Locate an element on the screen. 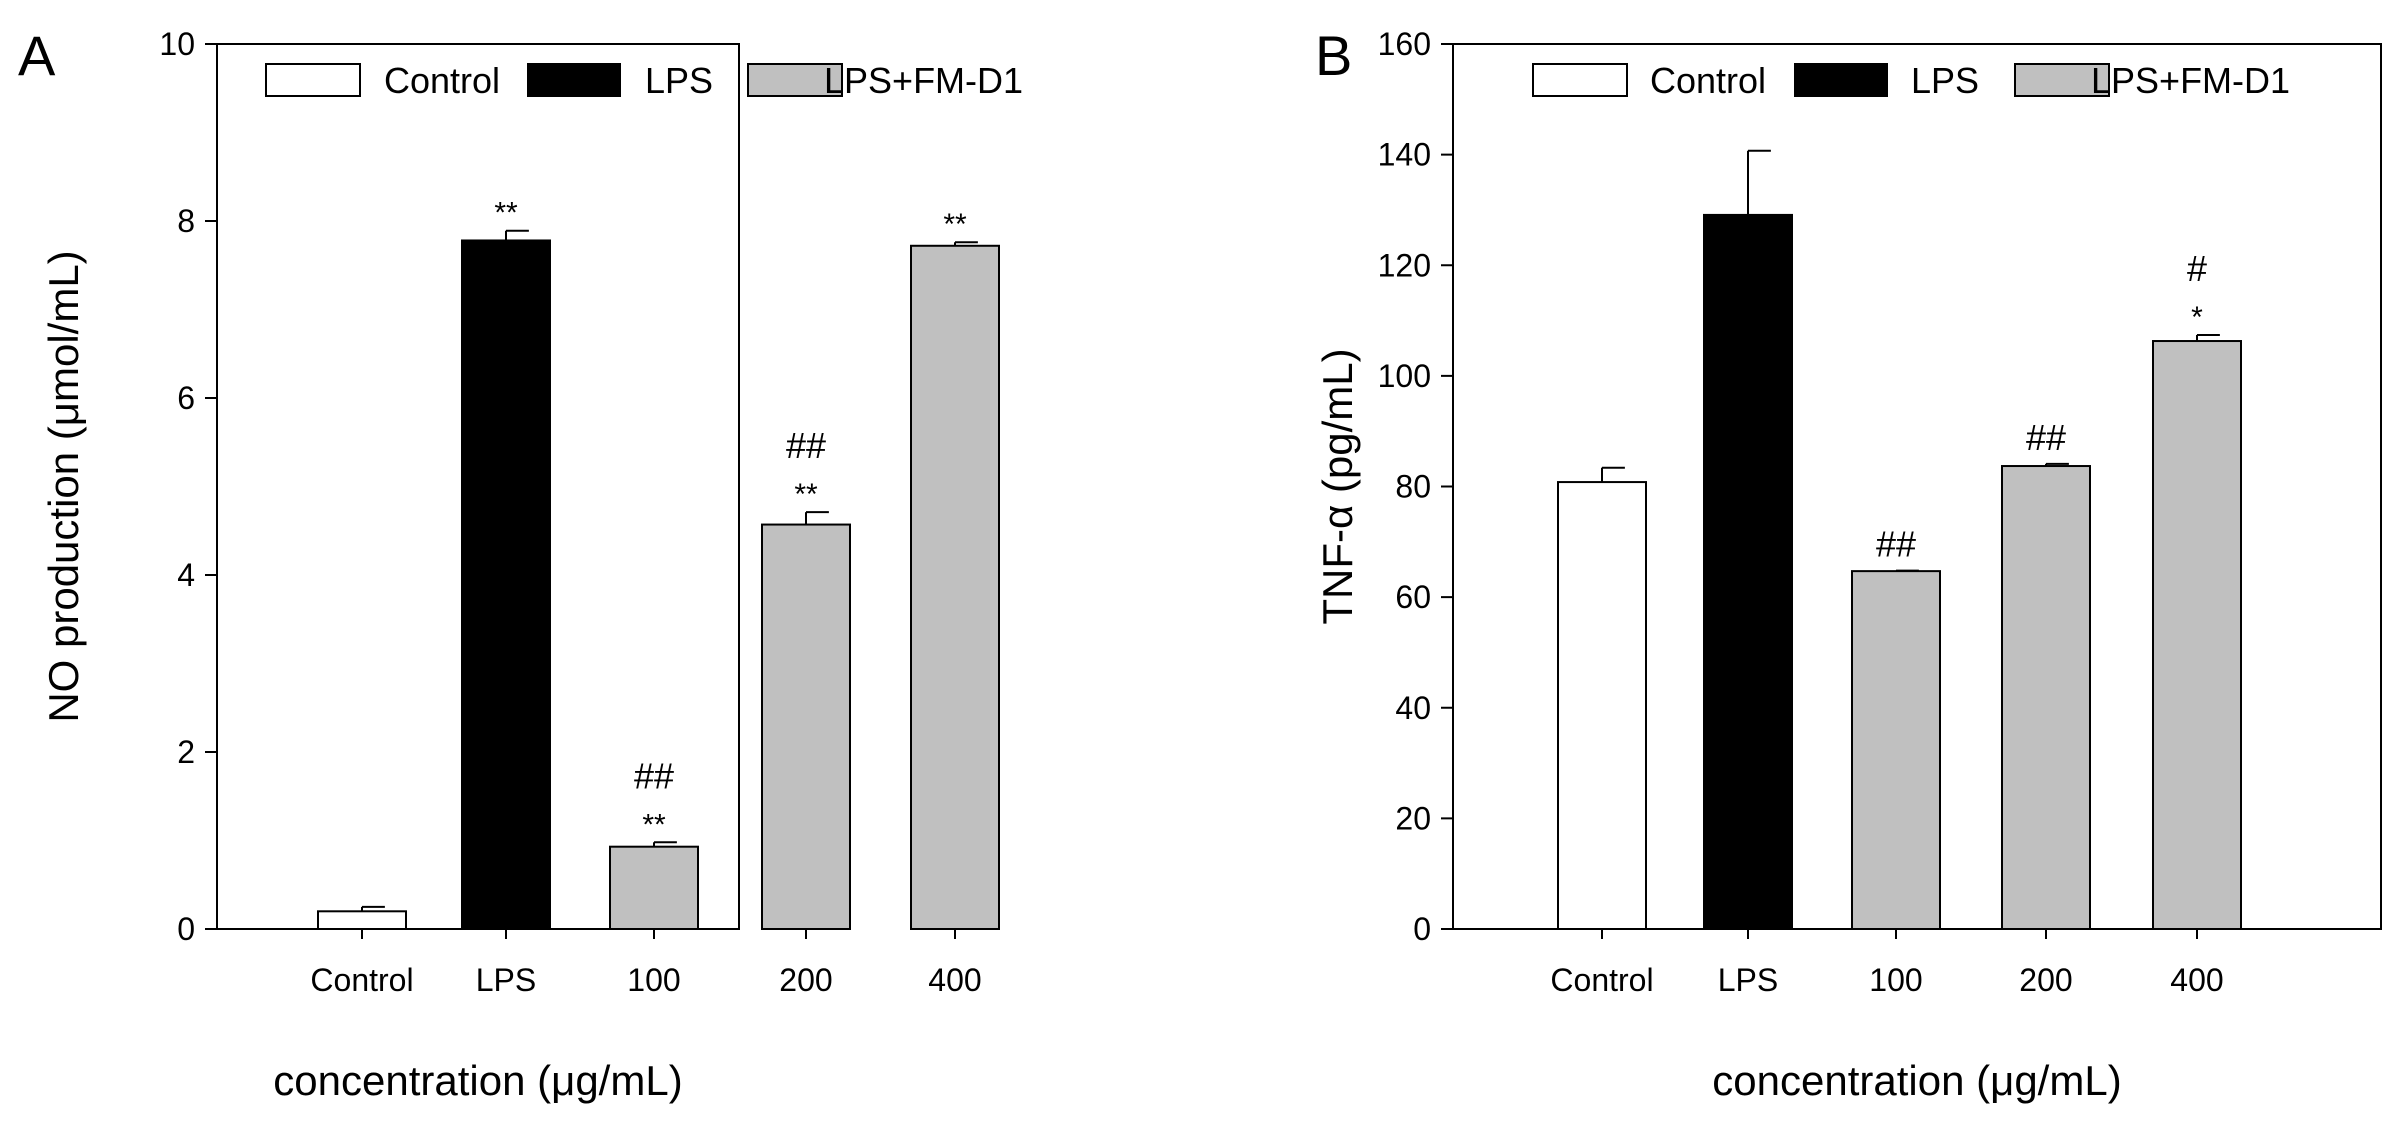 The width and height of the screenshot is (2401, 1130). y-tick-label: 60 is located at coordinates (1413, 597).